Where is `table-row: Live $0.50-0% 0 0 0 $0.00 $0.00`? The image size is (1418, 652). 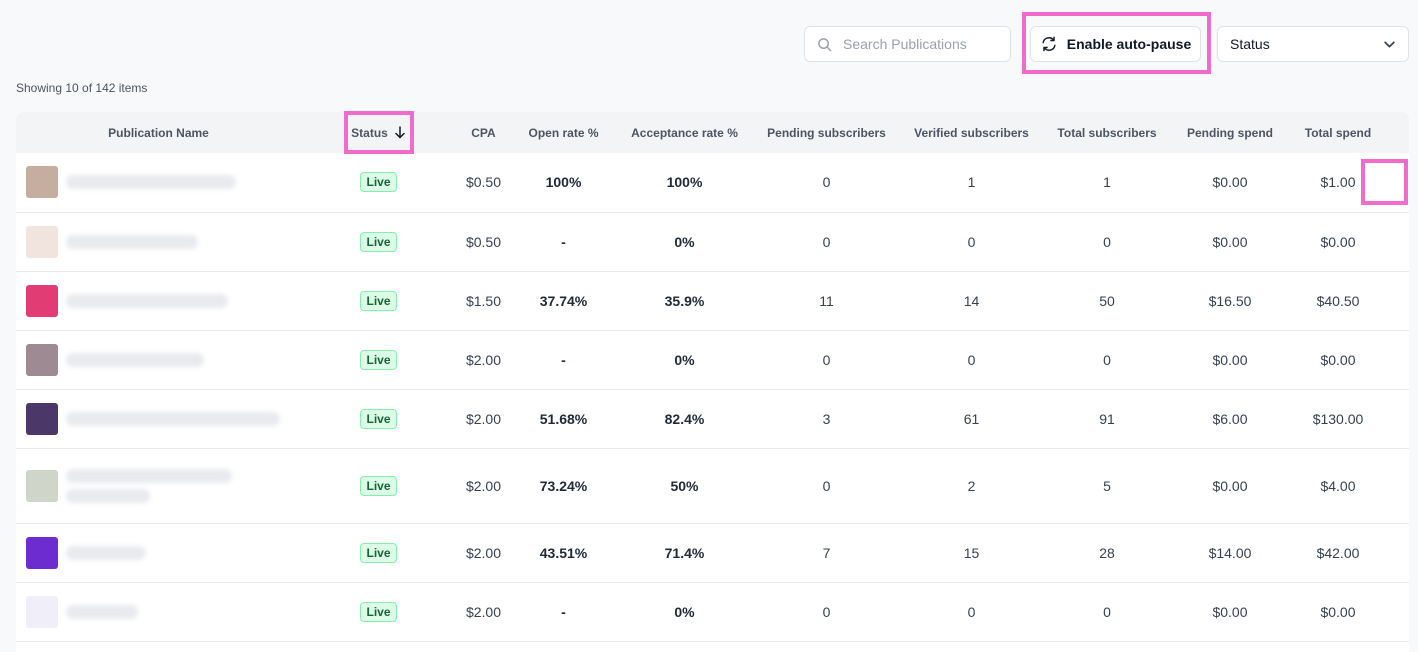
table-row: Live $0.50-0% 0 0 0 $0.00 $0.00 is located at coordinates (712, 242).